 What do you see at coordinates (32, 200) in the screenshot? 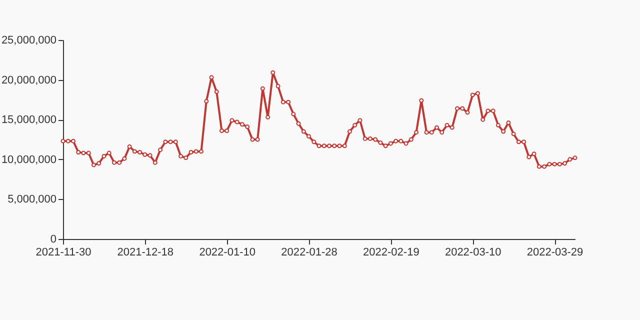
I see `y-tick-label: 5,000,000` at bounding box center [32, 200].